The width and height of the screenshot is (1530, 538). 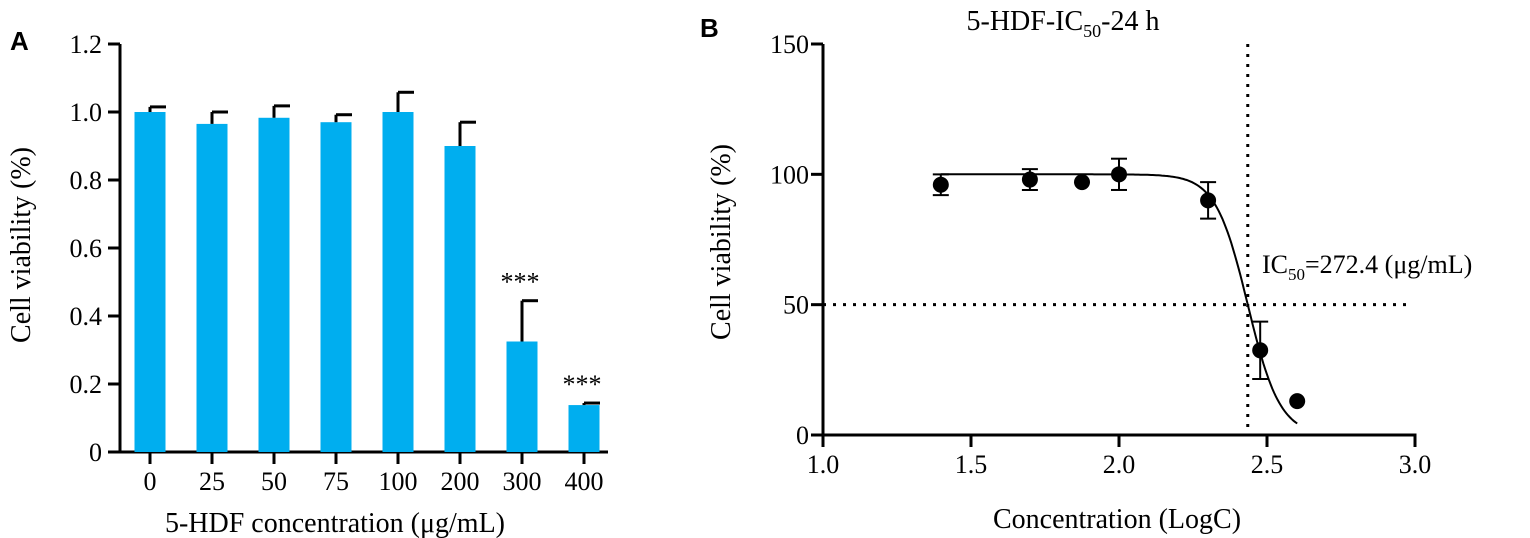 I want to click on panel-b-ytick-label: 100, so click(x=789, y=174).